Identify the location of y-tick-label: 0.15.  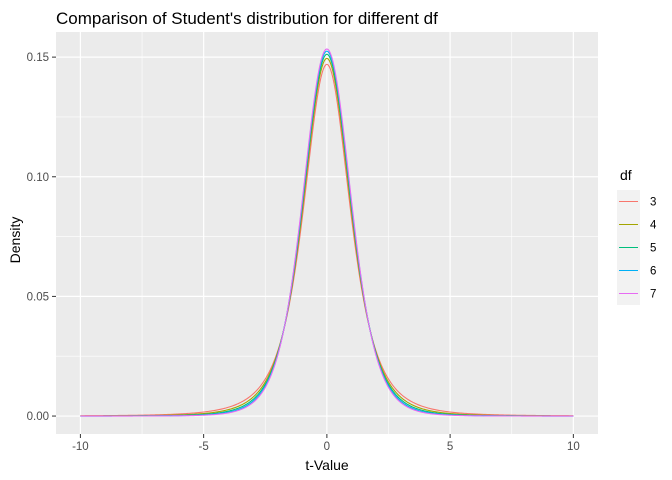
(38, 58).